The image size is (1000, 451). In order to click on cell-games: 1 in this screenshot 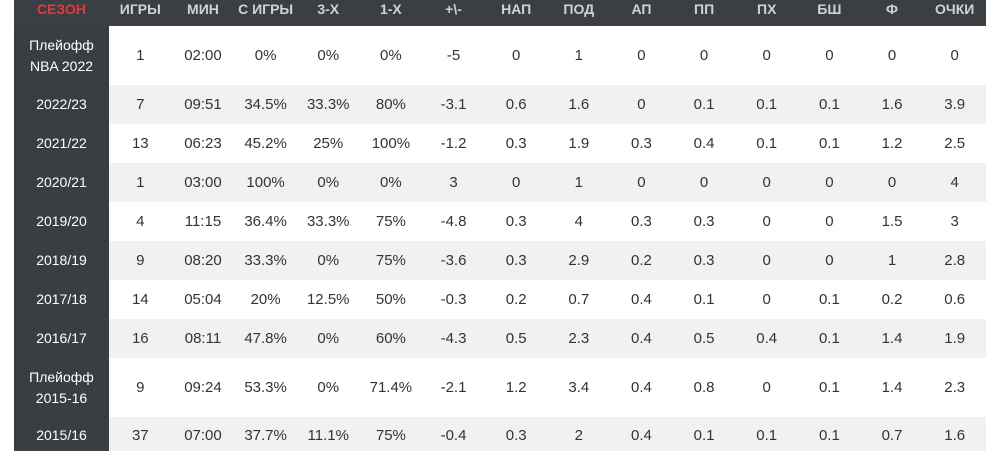, I will do `click(140, 55)`.